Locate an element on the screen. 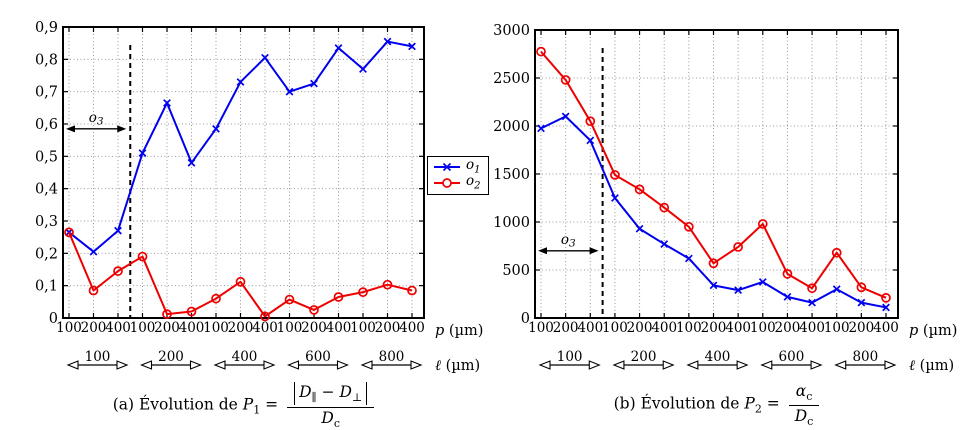 The height and width of the screenshot is (430, 961). svg-text: 0,2 is located at coordinates (46, 254).